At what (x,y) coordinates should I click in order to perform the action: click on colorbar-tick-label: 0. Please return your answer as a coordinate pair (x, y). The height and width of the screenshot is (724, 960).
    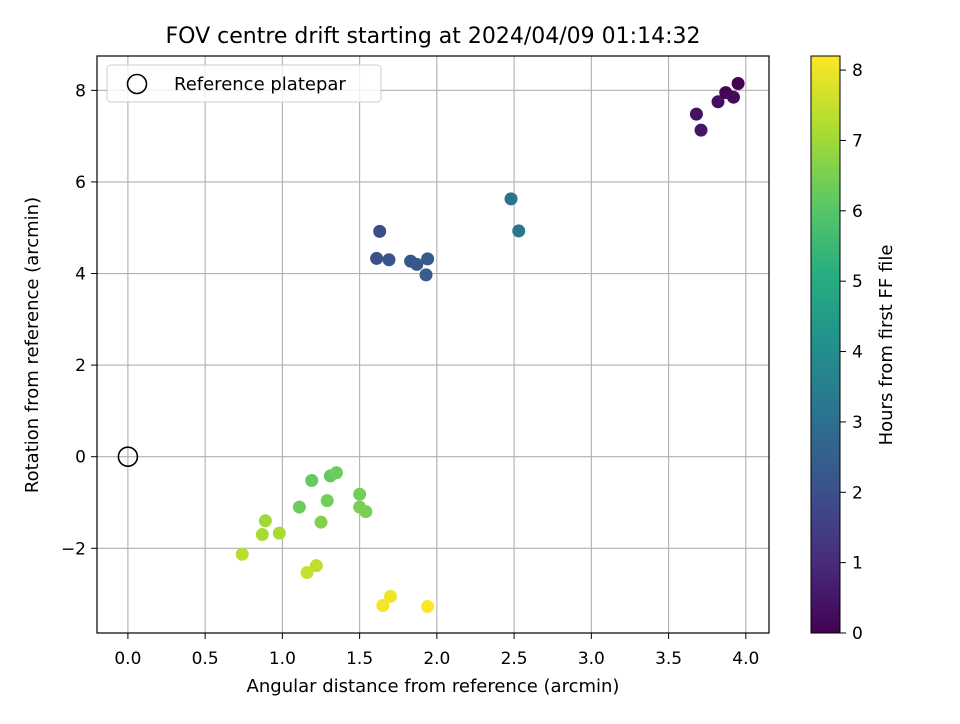
    Looking at the image, I should click on (857, 634).